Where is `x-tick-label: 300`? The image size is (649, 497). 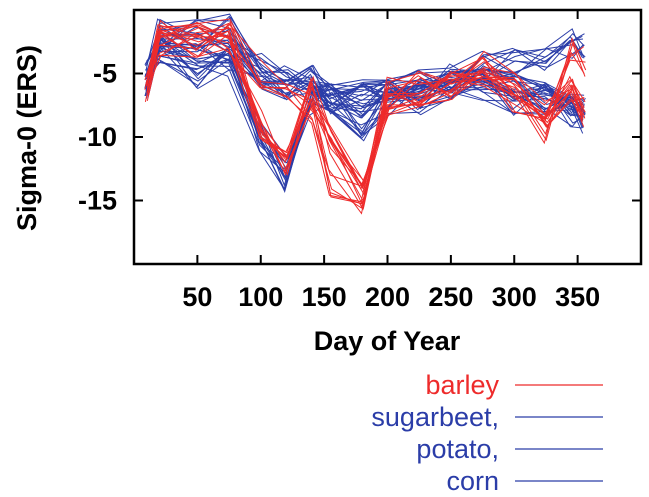 x-tick-label: 300 is located at coordinates (514, 297).